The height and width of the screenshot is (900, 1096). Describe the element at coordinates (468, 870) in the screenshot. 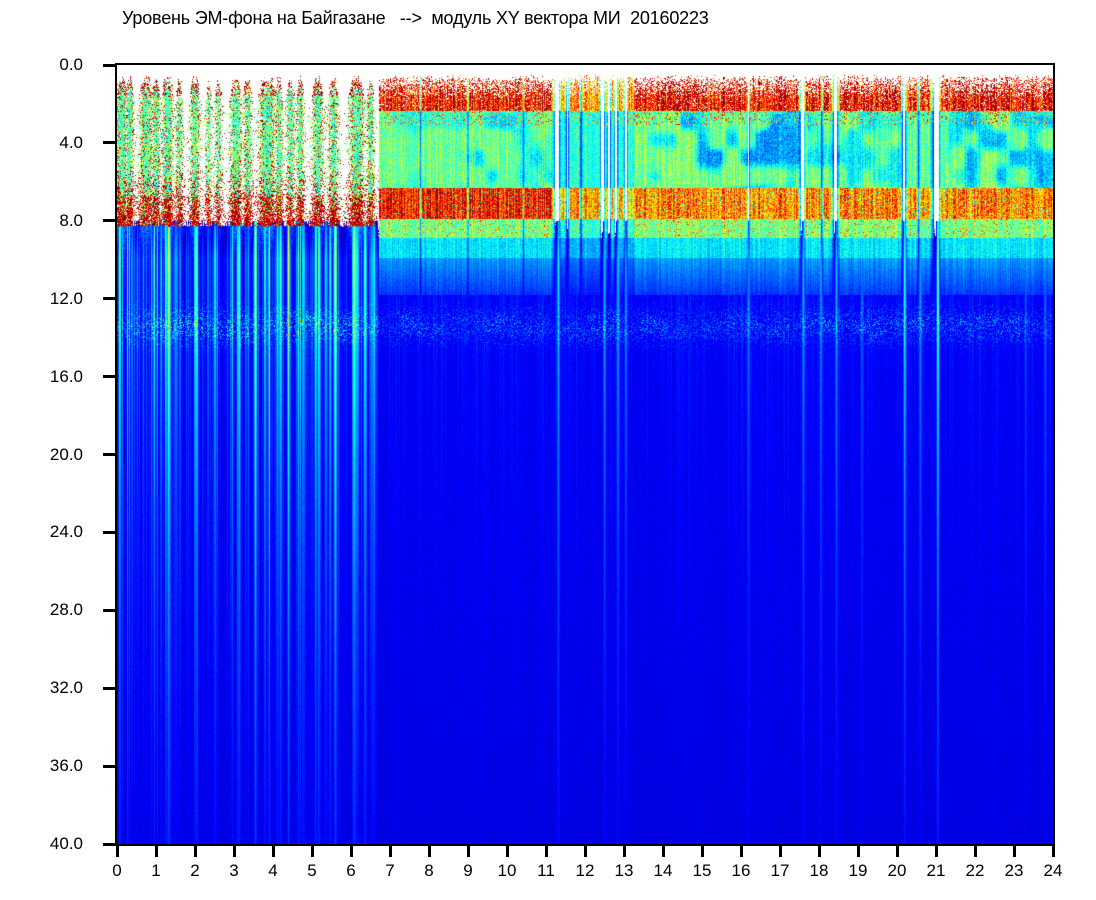

I see `x-tick-label: 9` at that location.